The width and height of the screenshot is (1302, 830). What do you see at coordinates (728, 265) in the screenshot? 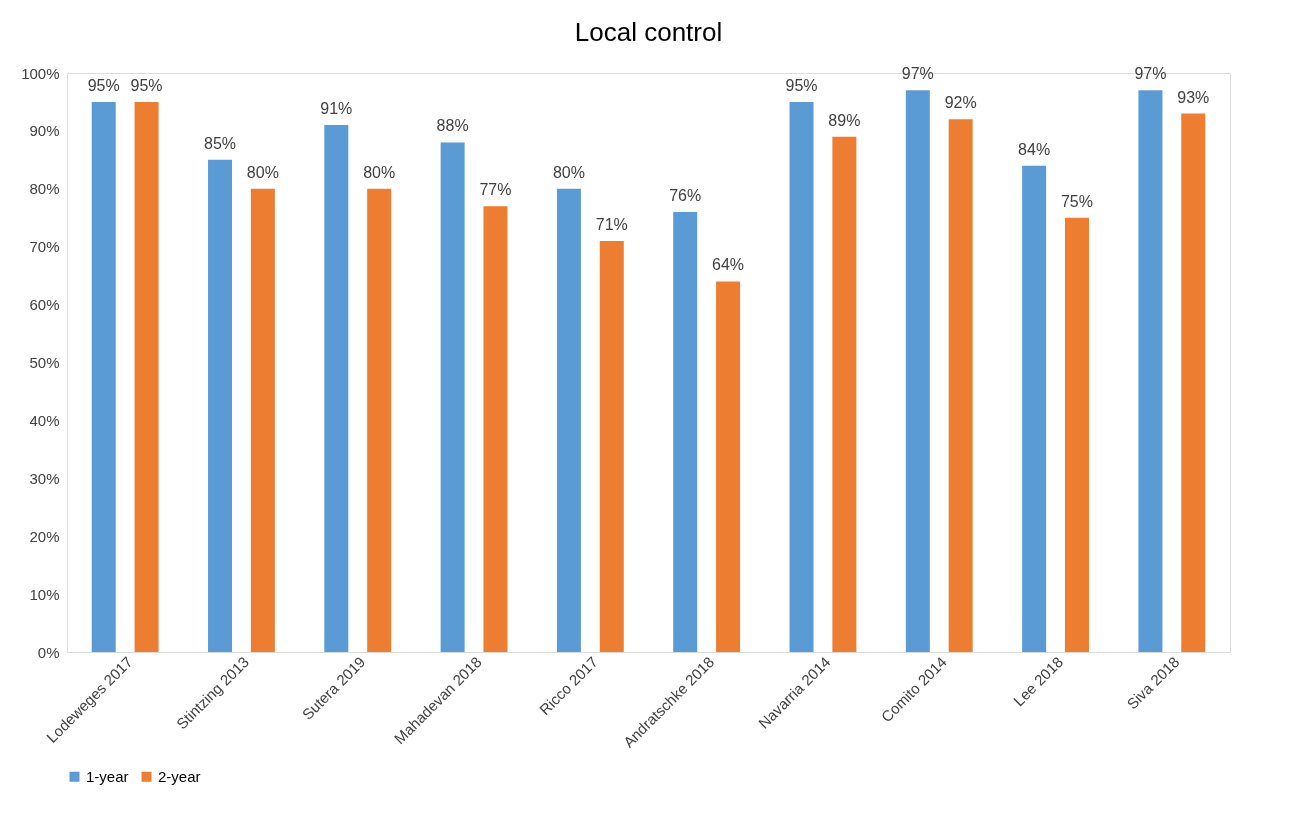
I see `data-label: 64%` at bounding box center [728, 265].